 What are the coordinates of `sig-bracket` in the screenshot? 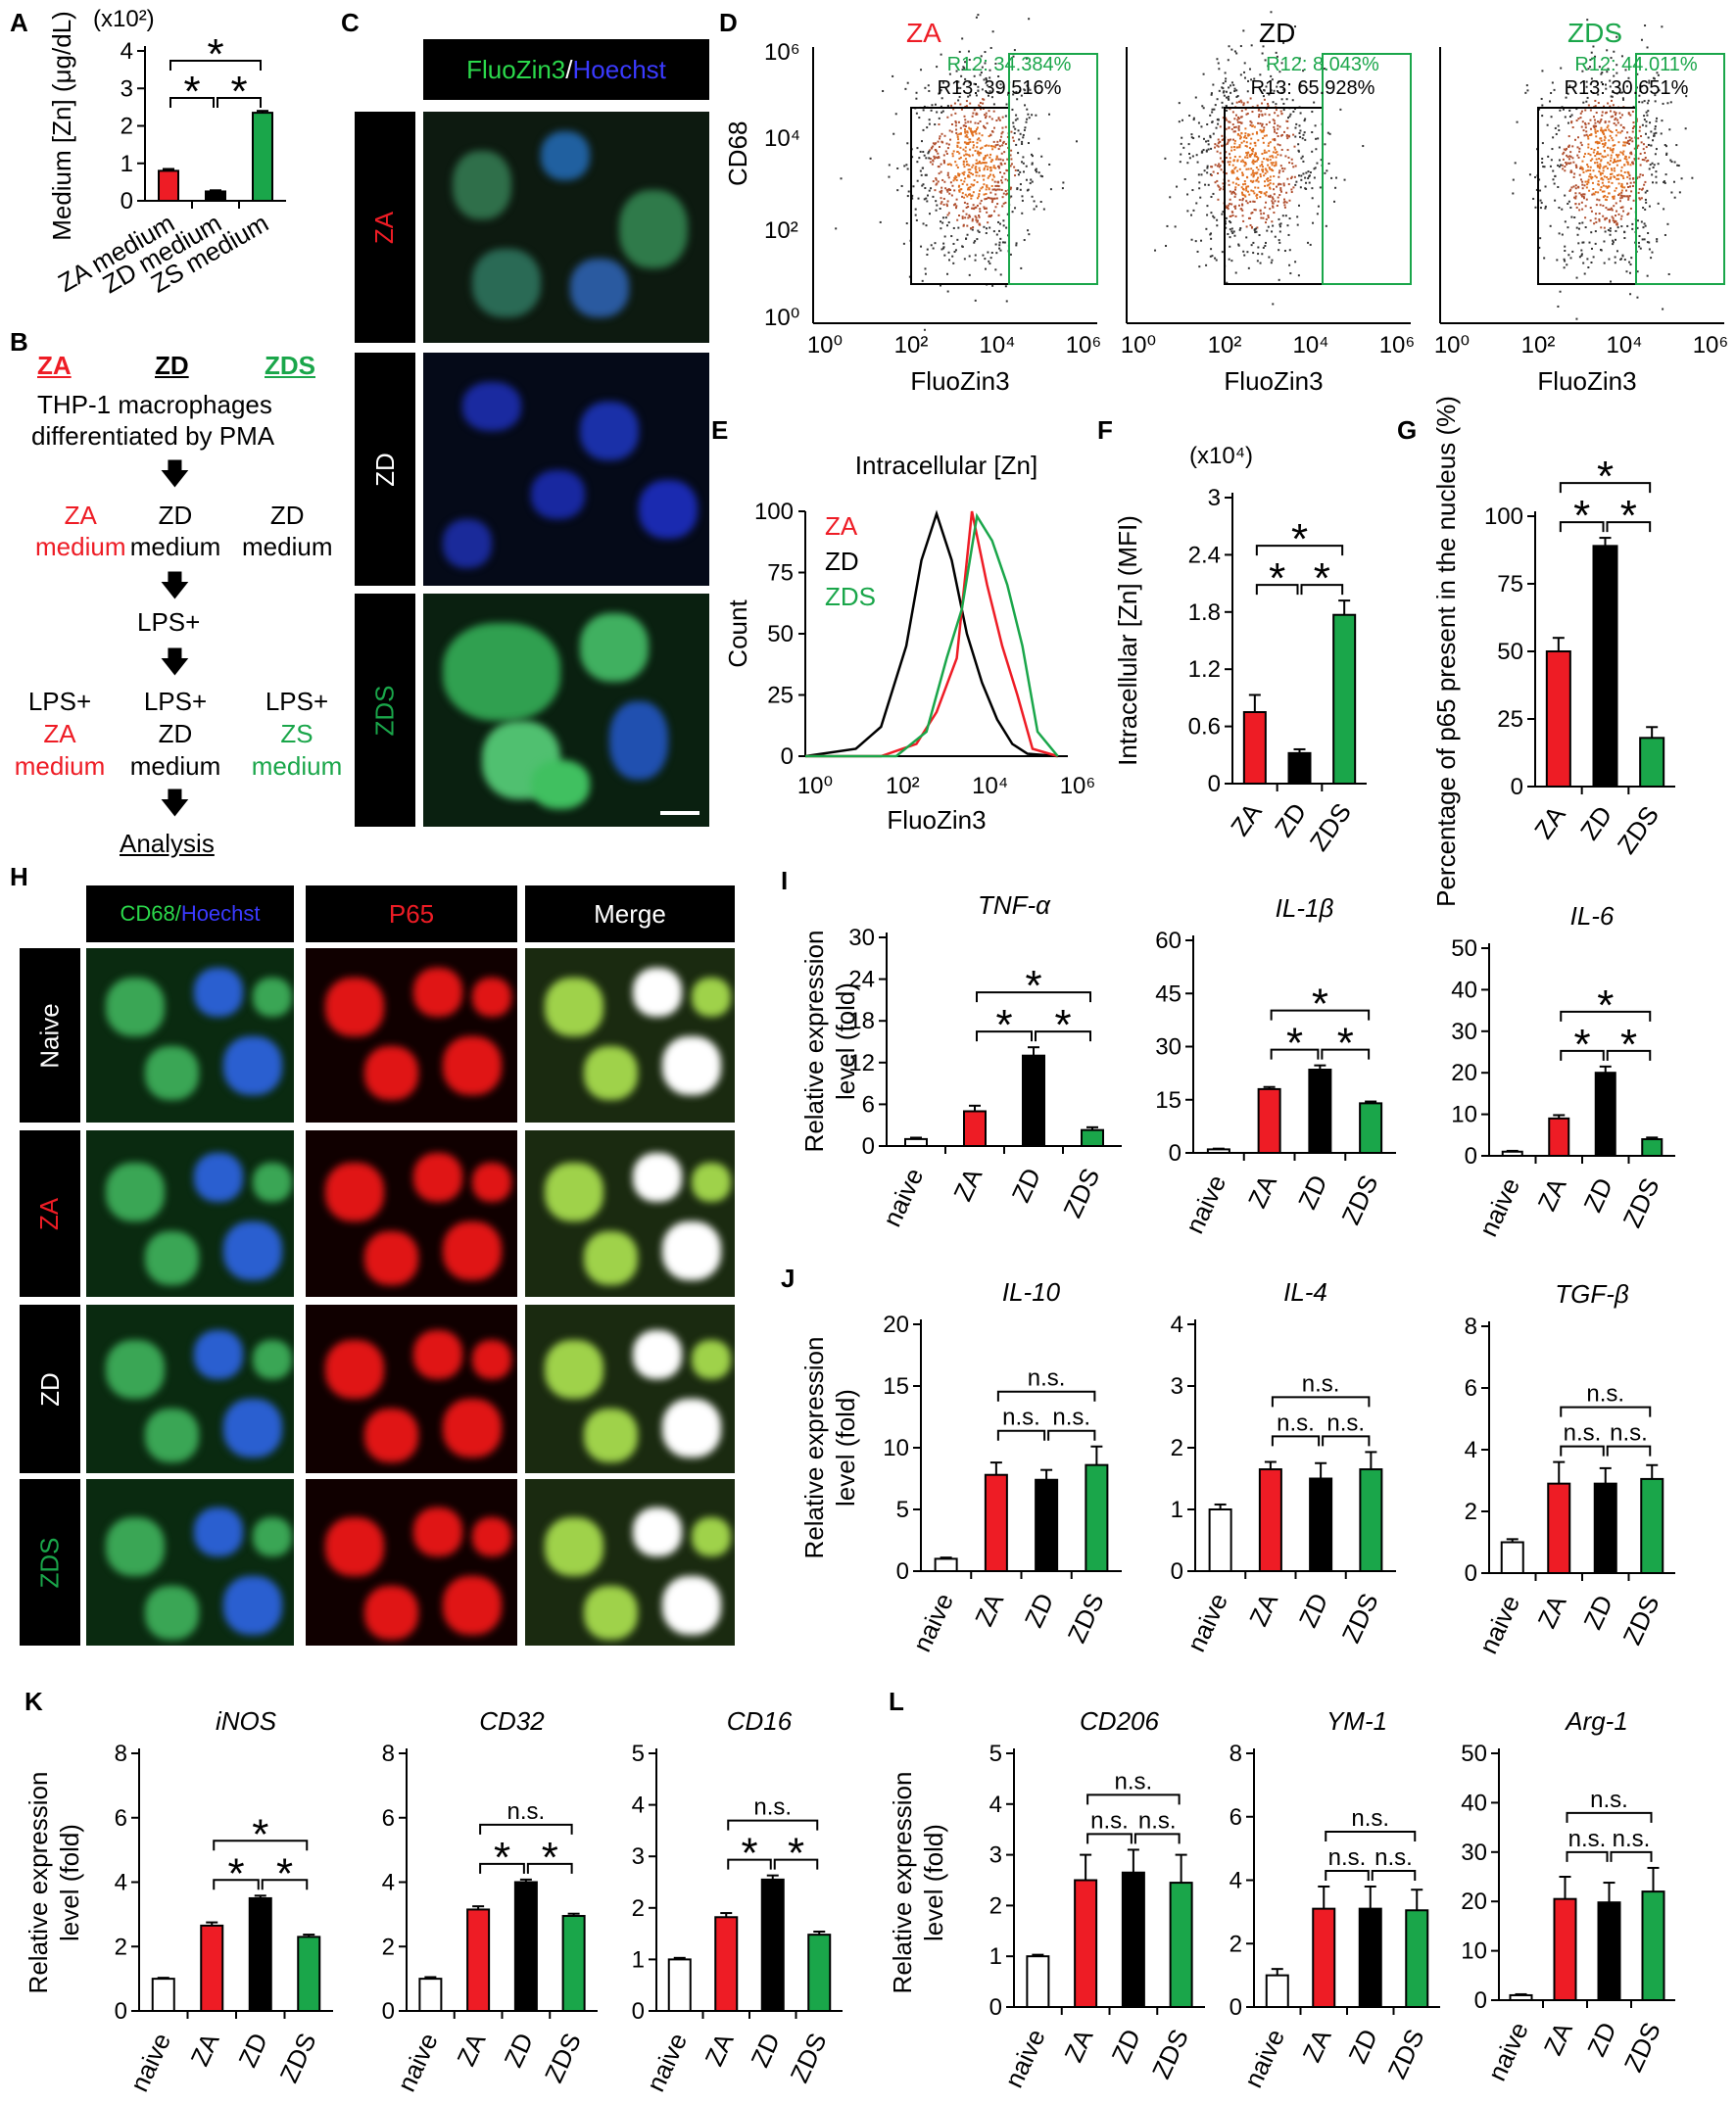 It's located at (1046, 1396).